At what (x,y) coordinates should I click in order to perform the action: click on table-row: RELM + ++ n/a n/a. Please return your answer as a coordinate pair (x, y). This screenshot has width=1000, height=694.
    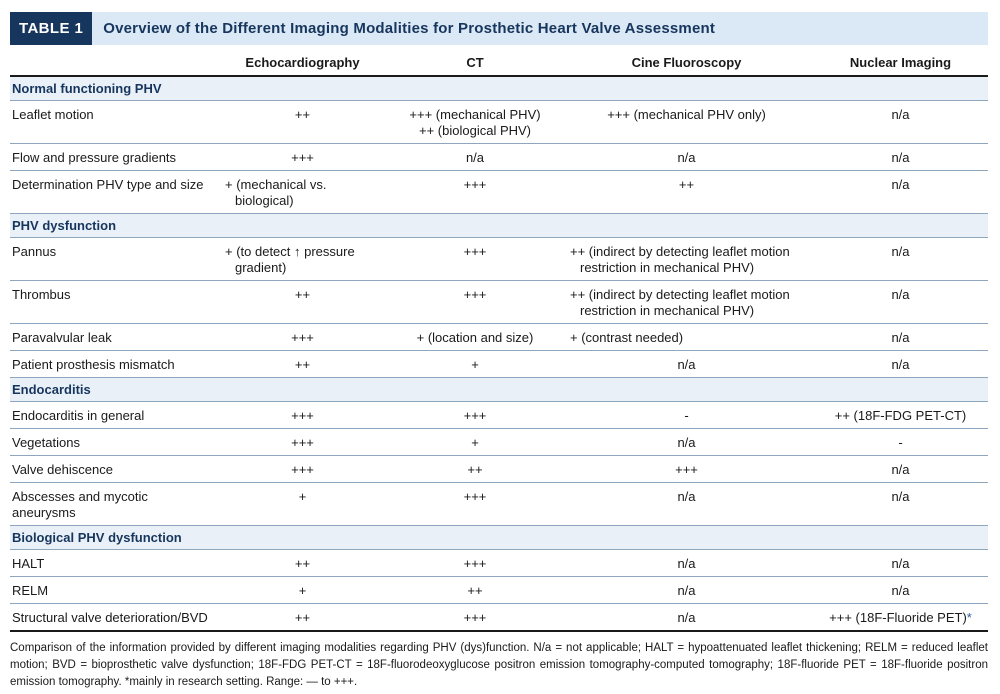
    Looking at the image, I should click on (499, 590).